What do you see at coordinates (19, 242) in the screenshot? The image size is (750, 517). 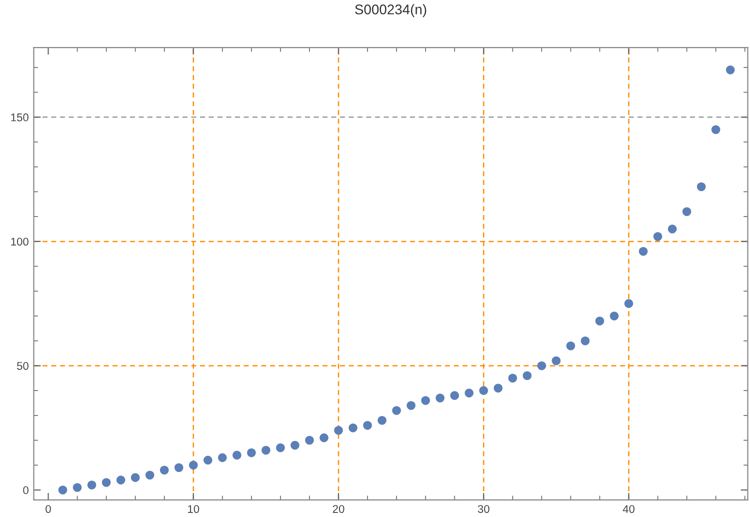 I see `y-tick-label: 100` at bounding box center [19, 242].